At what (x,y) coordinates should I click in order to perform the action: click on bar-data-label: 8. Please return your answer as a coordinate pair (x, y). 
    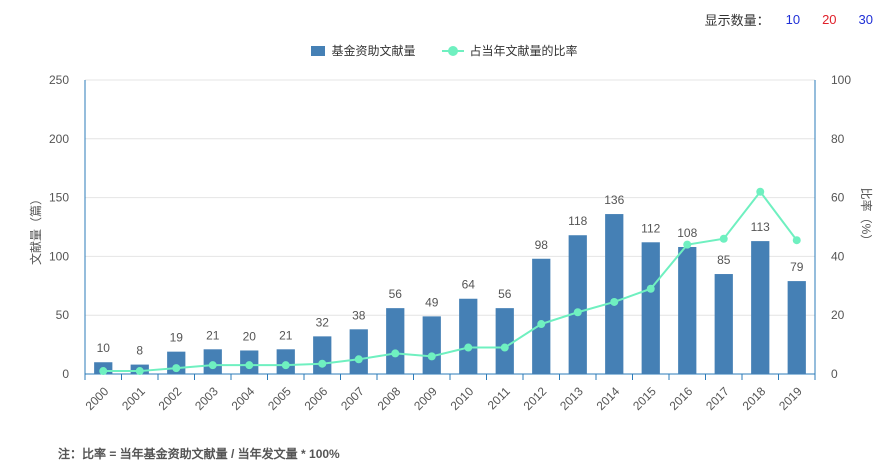
    Looking at the image, I should click on (139, 351).